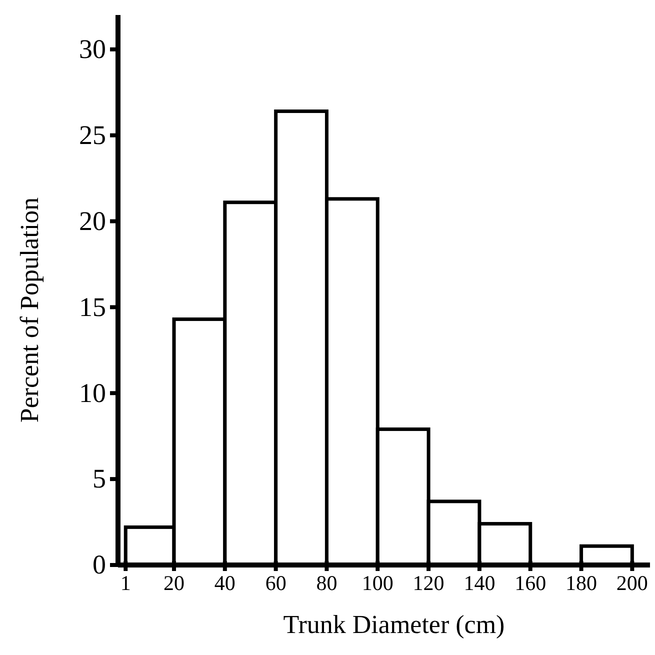  I want to click on y-tick-label: 5, so click(99, 479).